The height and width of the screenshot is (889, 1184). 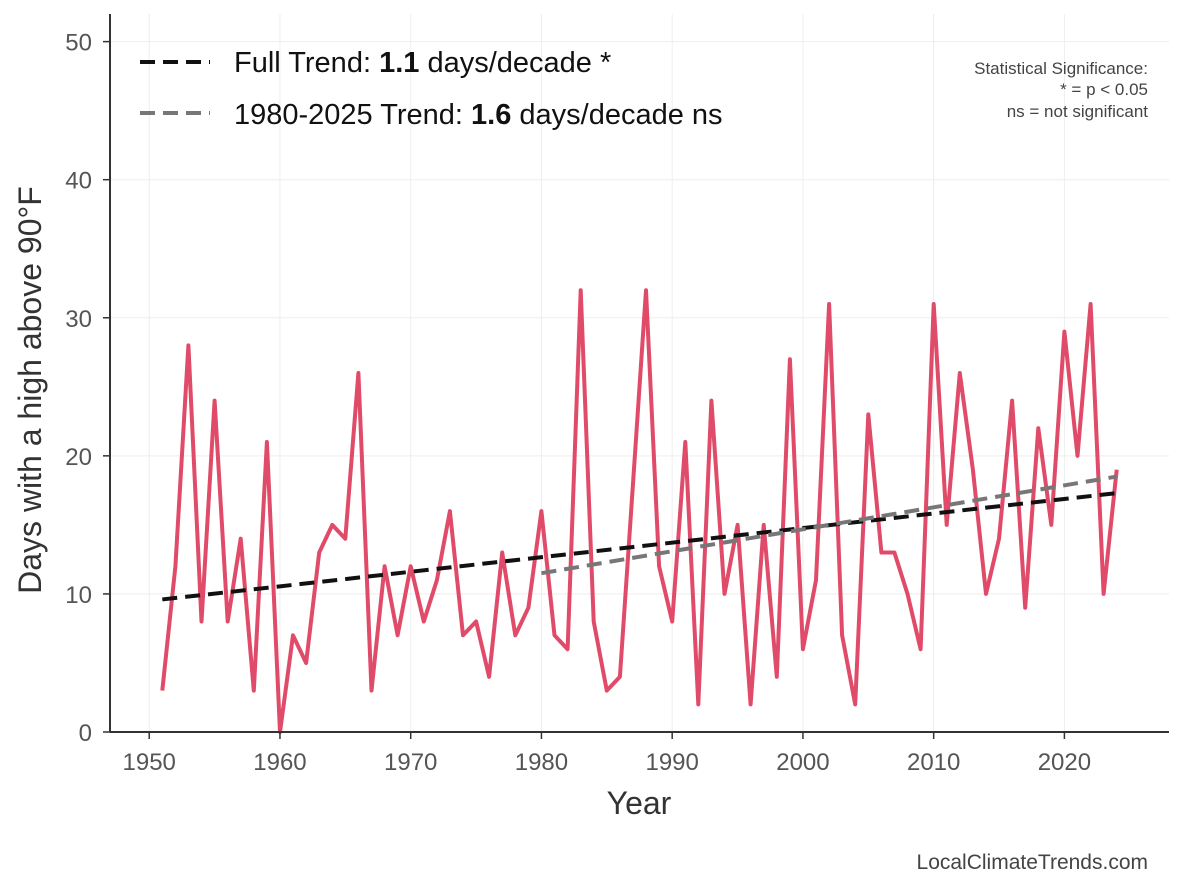 I want to click on legend-entry-full-trend: Full Trend: 1.1 days/decade *, so click(x=422, y=63).